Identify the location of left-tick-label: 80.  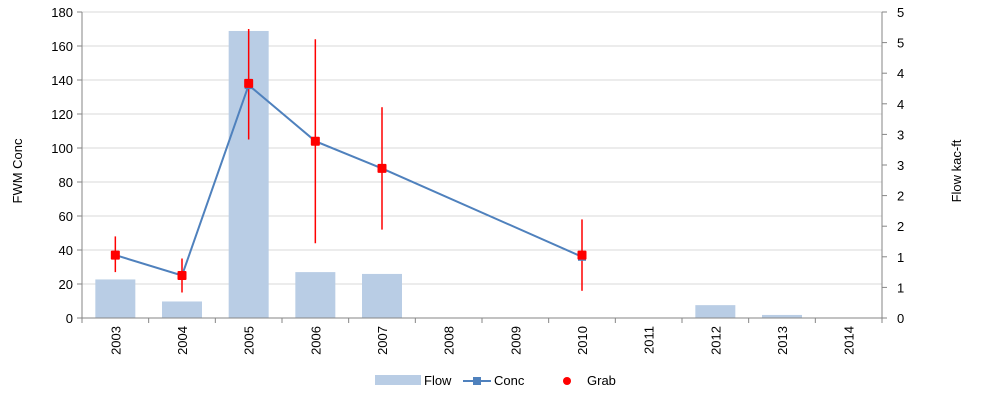
(66, 182).